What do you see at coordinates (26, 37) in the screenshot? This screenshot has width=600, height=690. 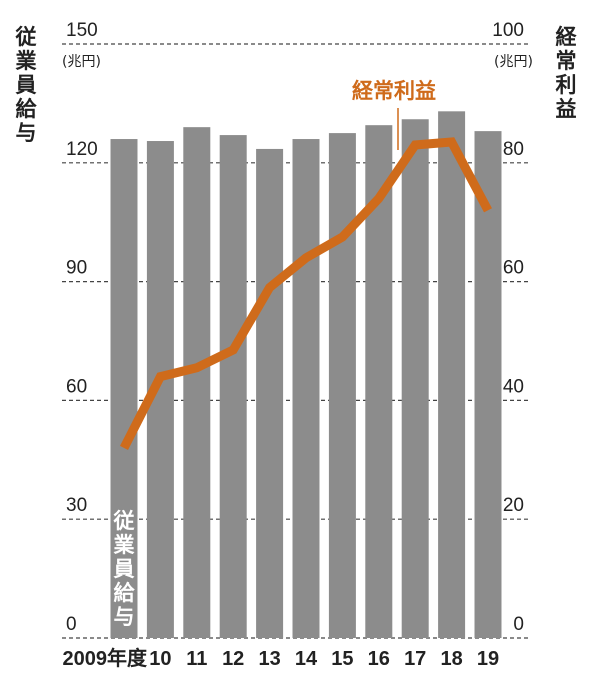 I see `left-vlabel-char-0: 従` at bounding box center [26, 37].